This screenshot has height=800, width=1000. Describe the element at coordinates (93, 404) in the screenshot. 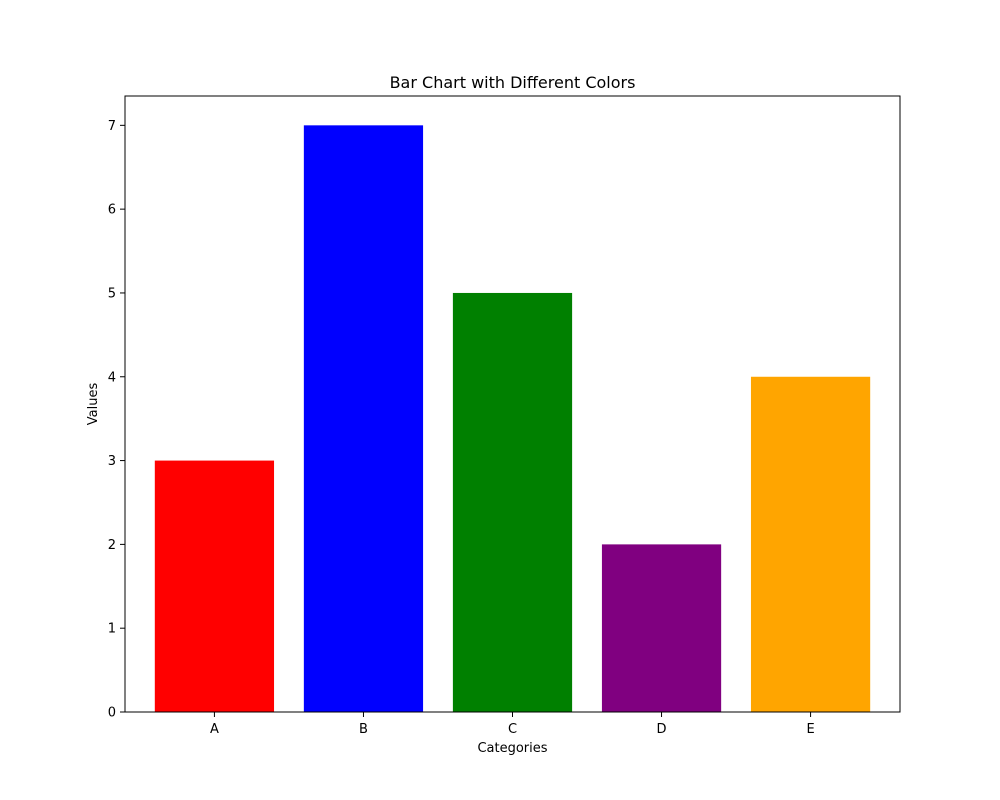

I see `y-axis-label: Values` at that location.